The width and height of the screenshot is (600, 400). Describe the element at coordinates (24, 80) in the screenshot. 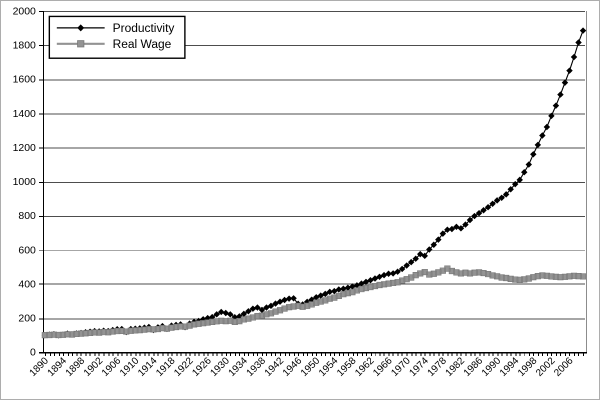

I see `y-tick-label: 1600` at that location.